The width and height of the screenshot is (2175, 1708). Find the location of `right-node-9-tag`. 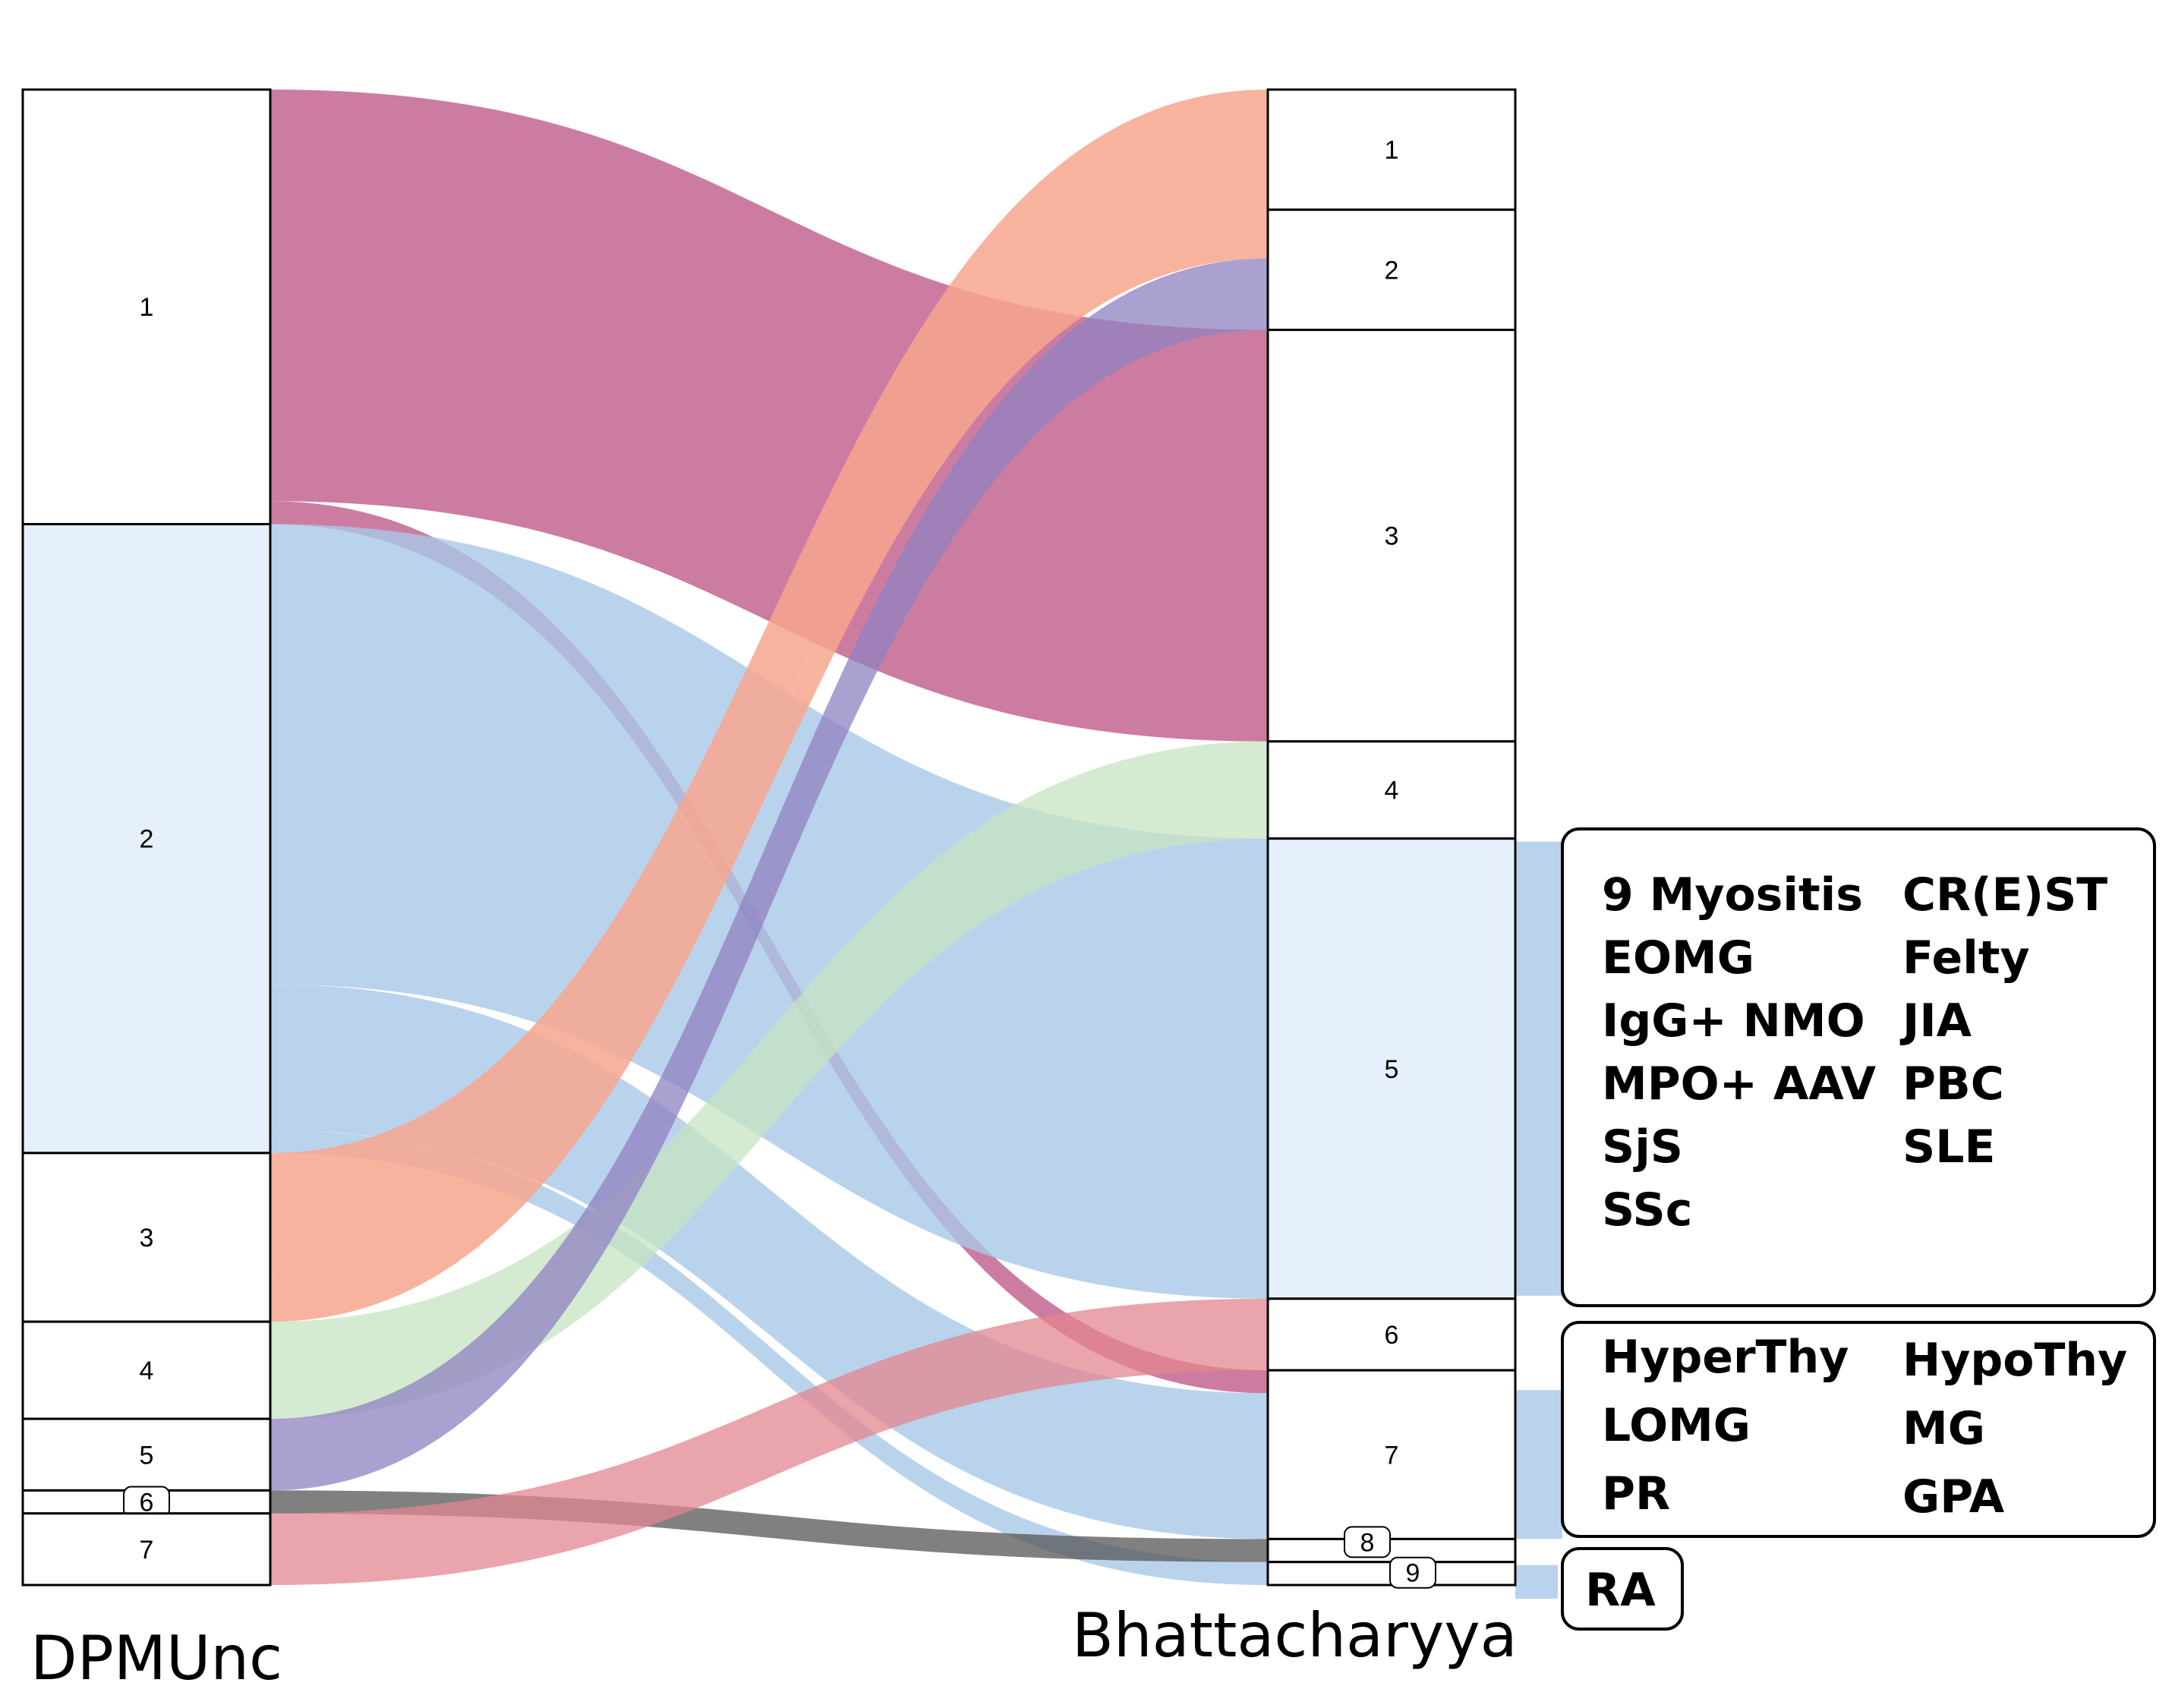

right-node-9-tag is located at coordinates (1412, 1572).